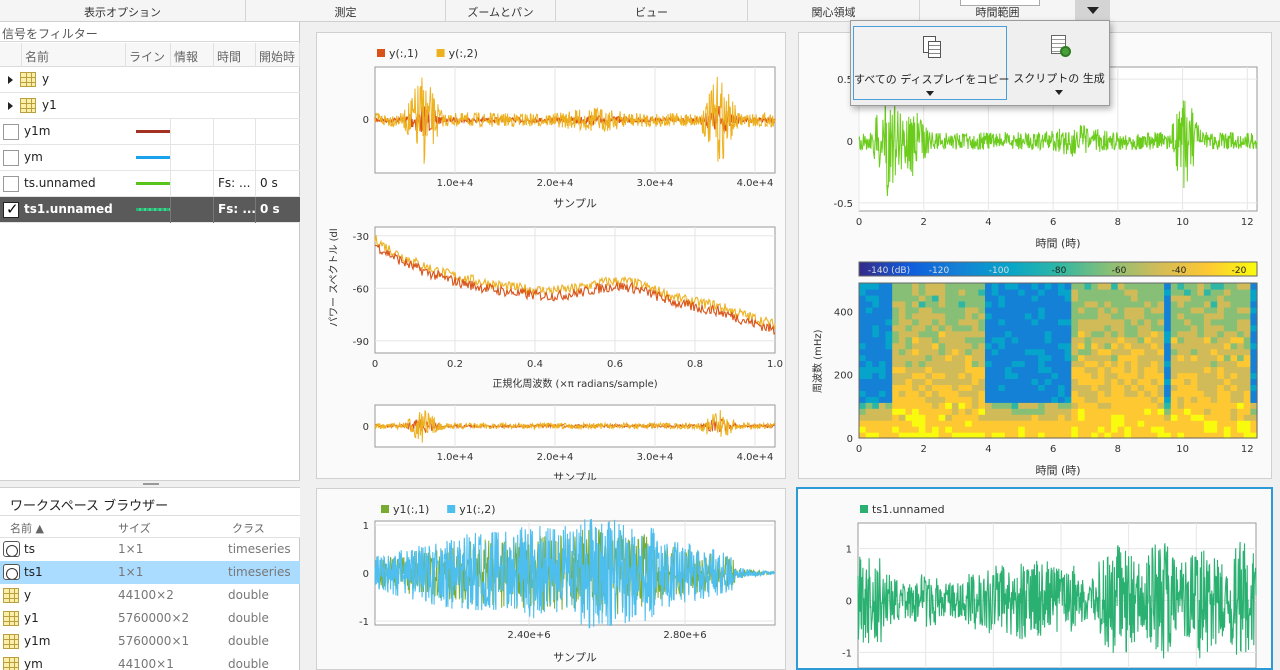 The width and height of the screenshot is (1280, 670). I want to click on section-measure: 測定, so click(346, 11).